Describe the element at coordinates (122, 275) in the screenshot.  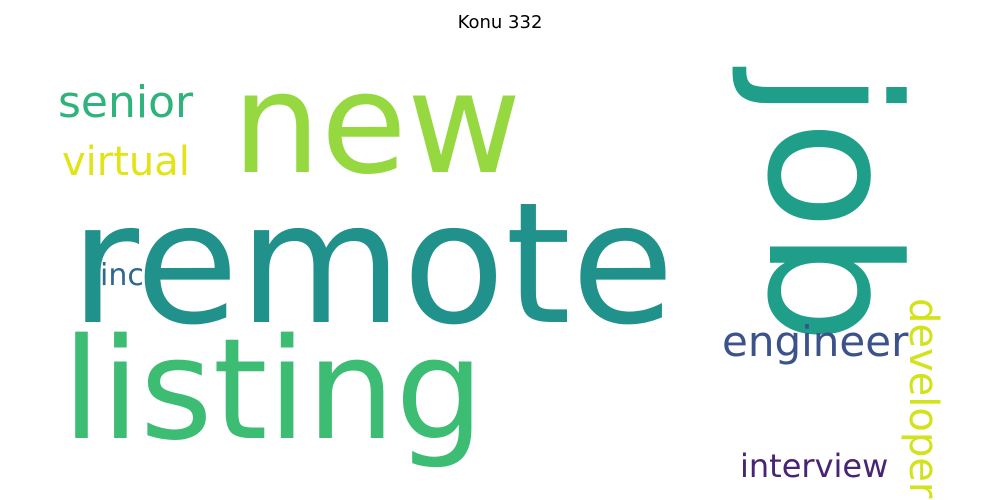
I see `word-inc: inc` at that location.